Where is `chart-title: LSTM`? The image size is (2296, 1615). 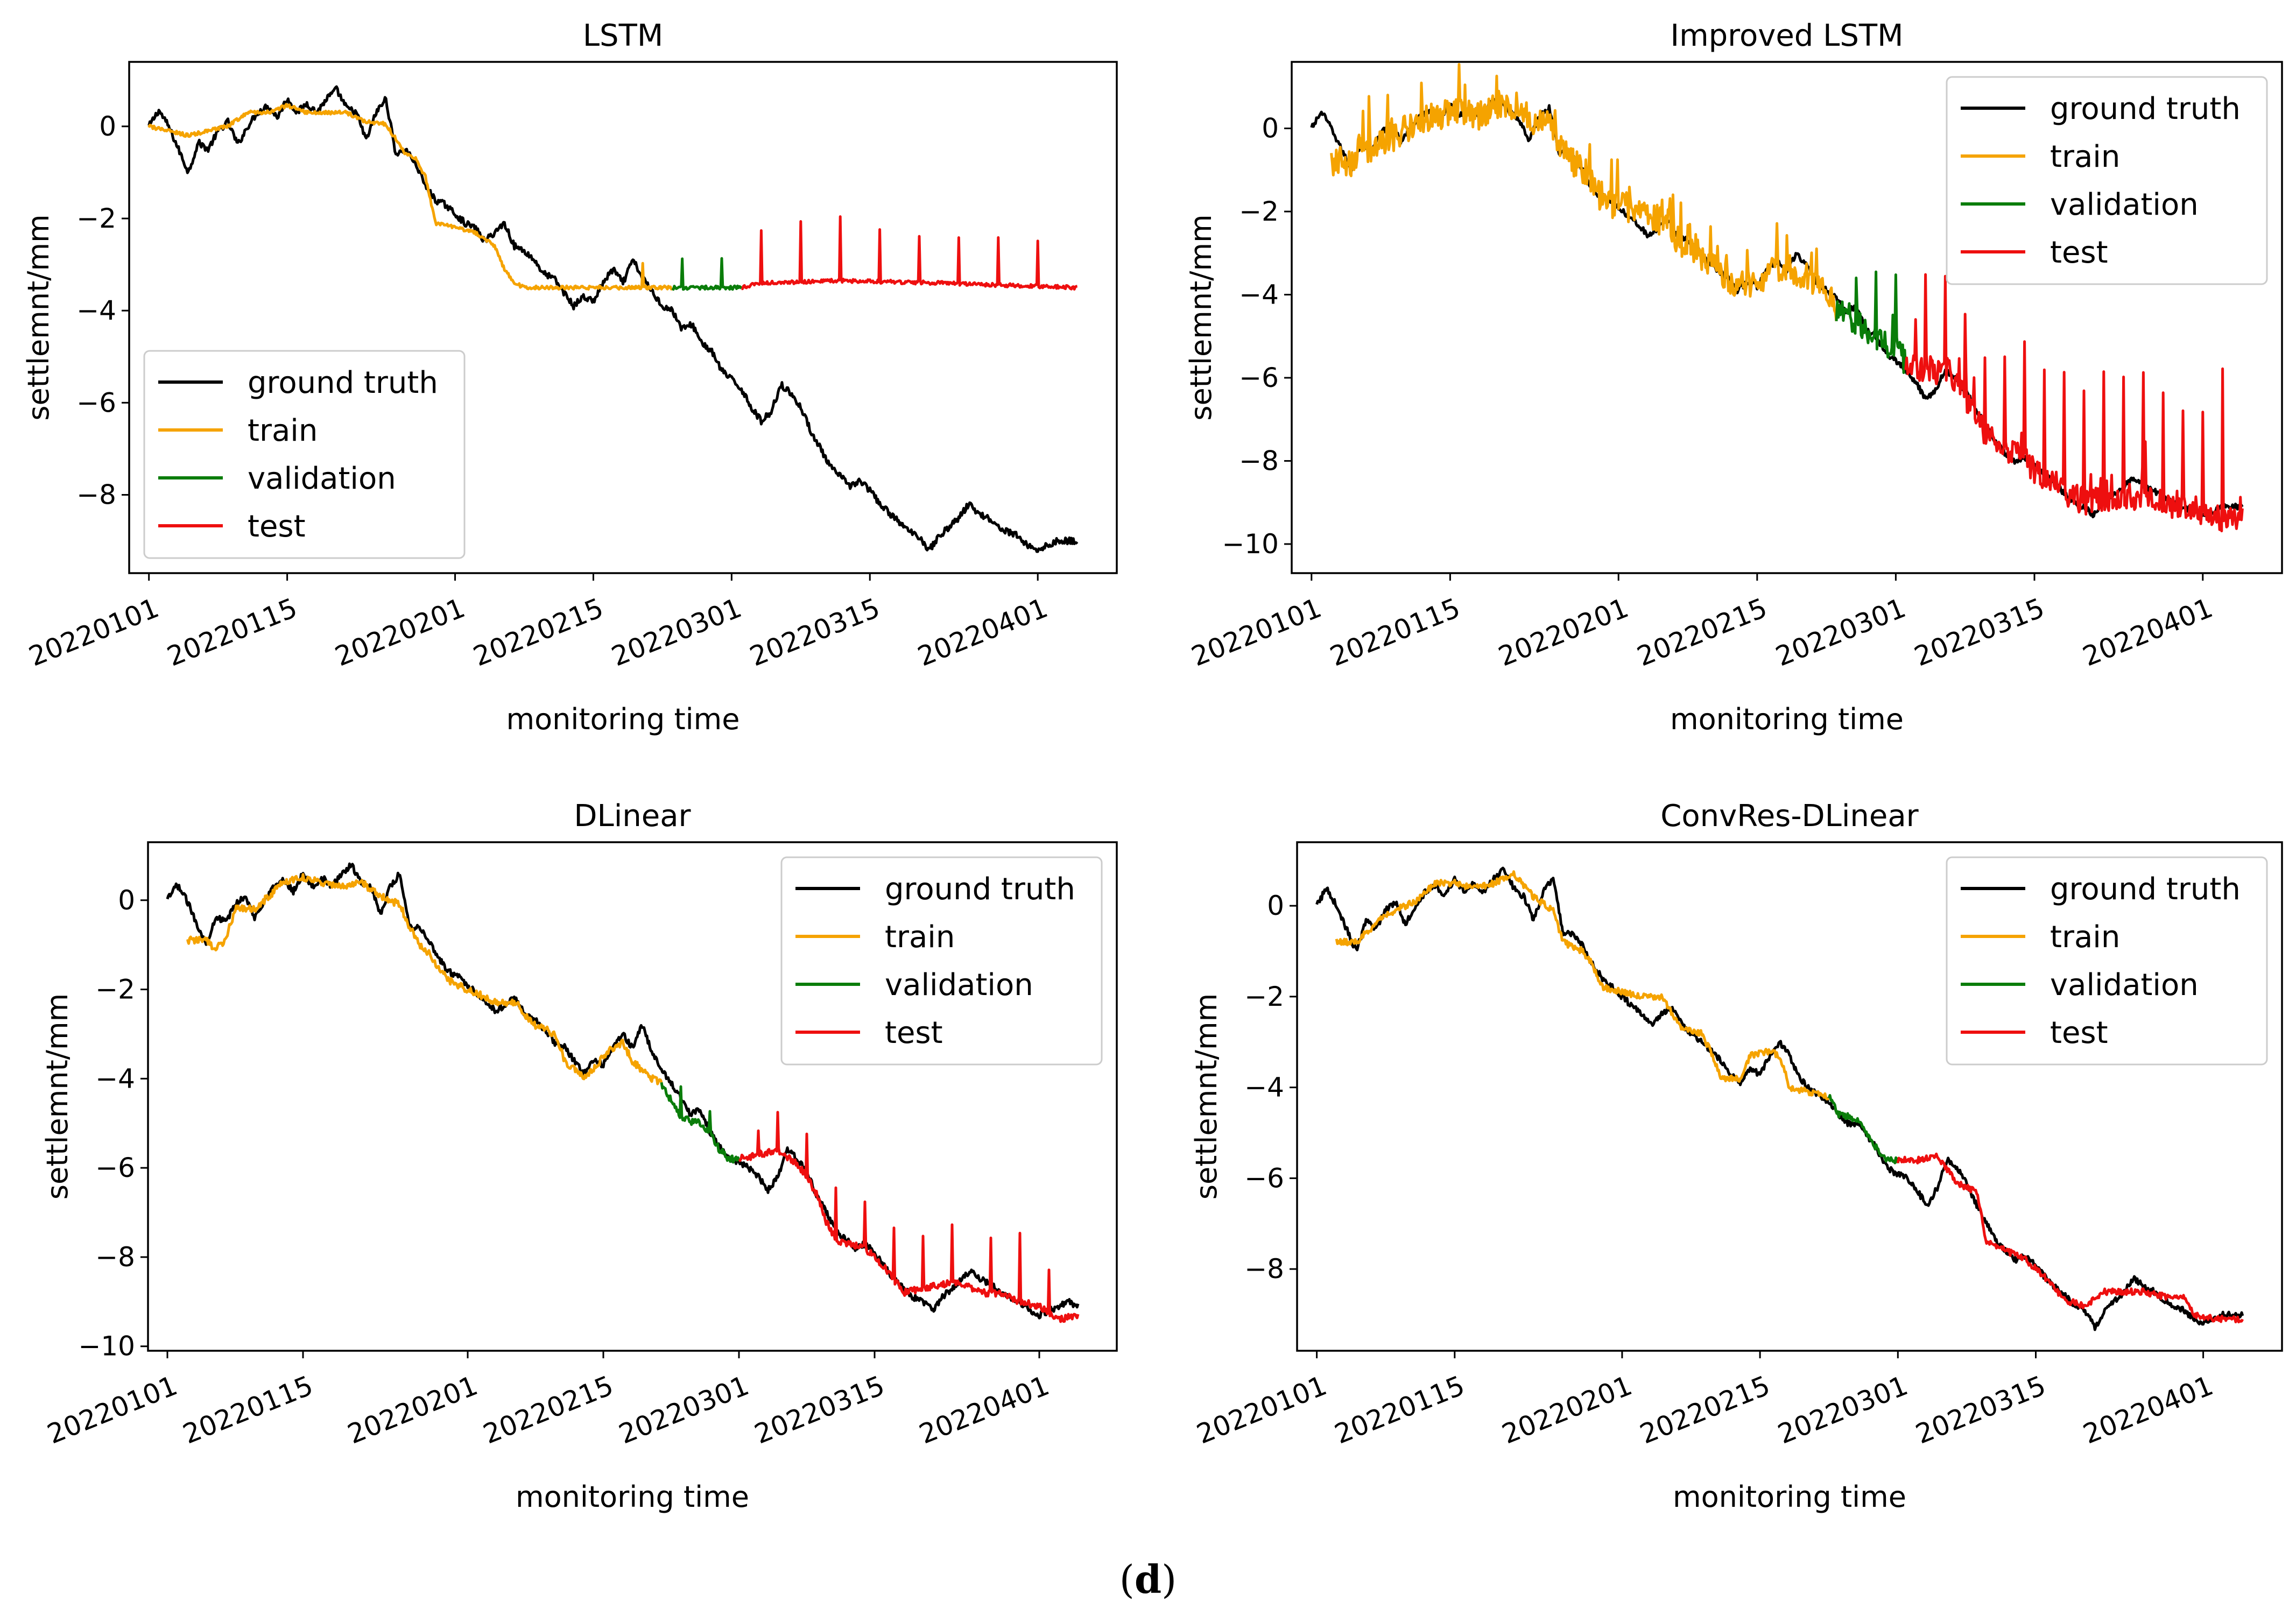
chart-title: LSTM is located at coordinates (623, 35).